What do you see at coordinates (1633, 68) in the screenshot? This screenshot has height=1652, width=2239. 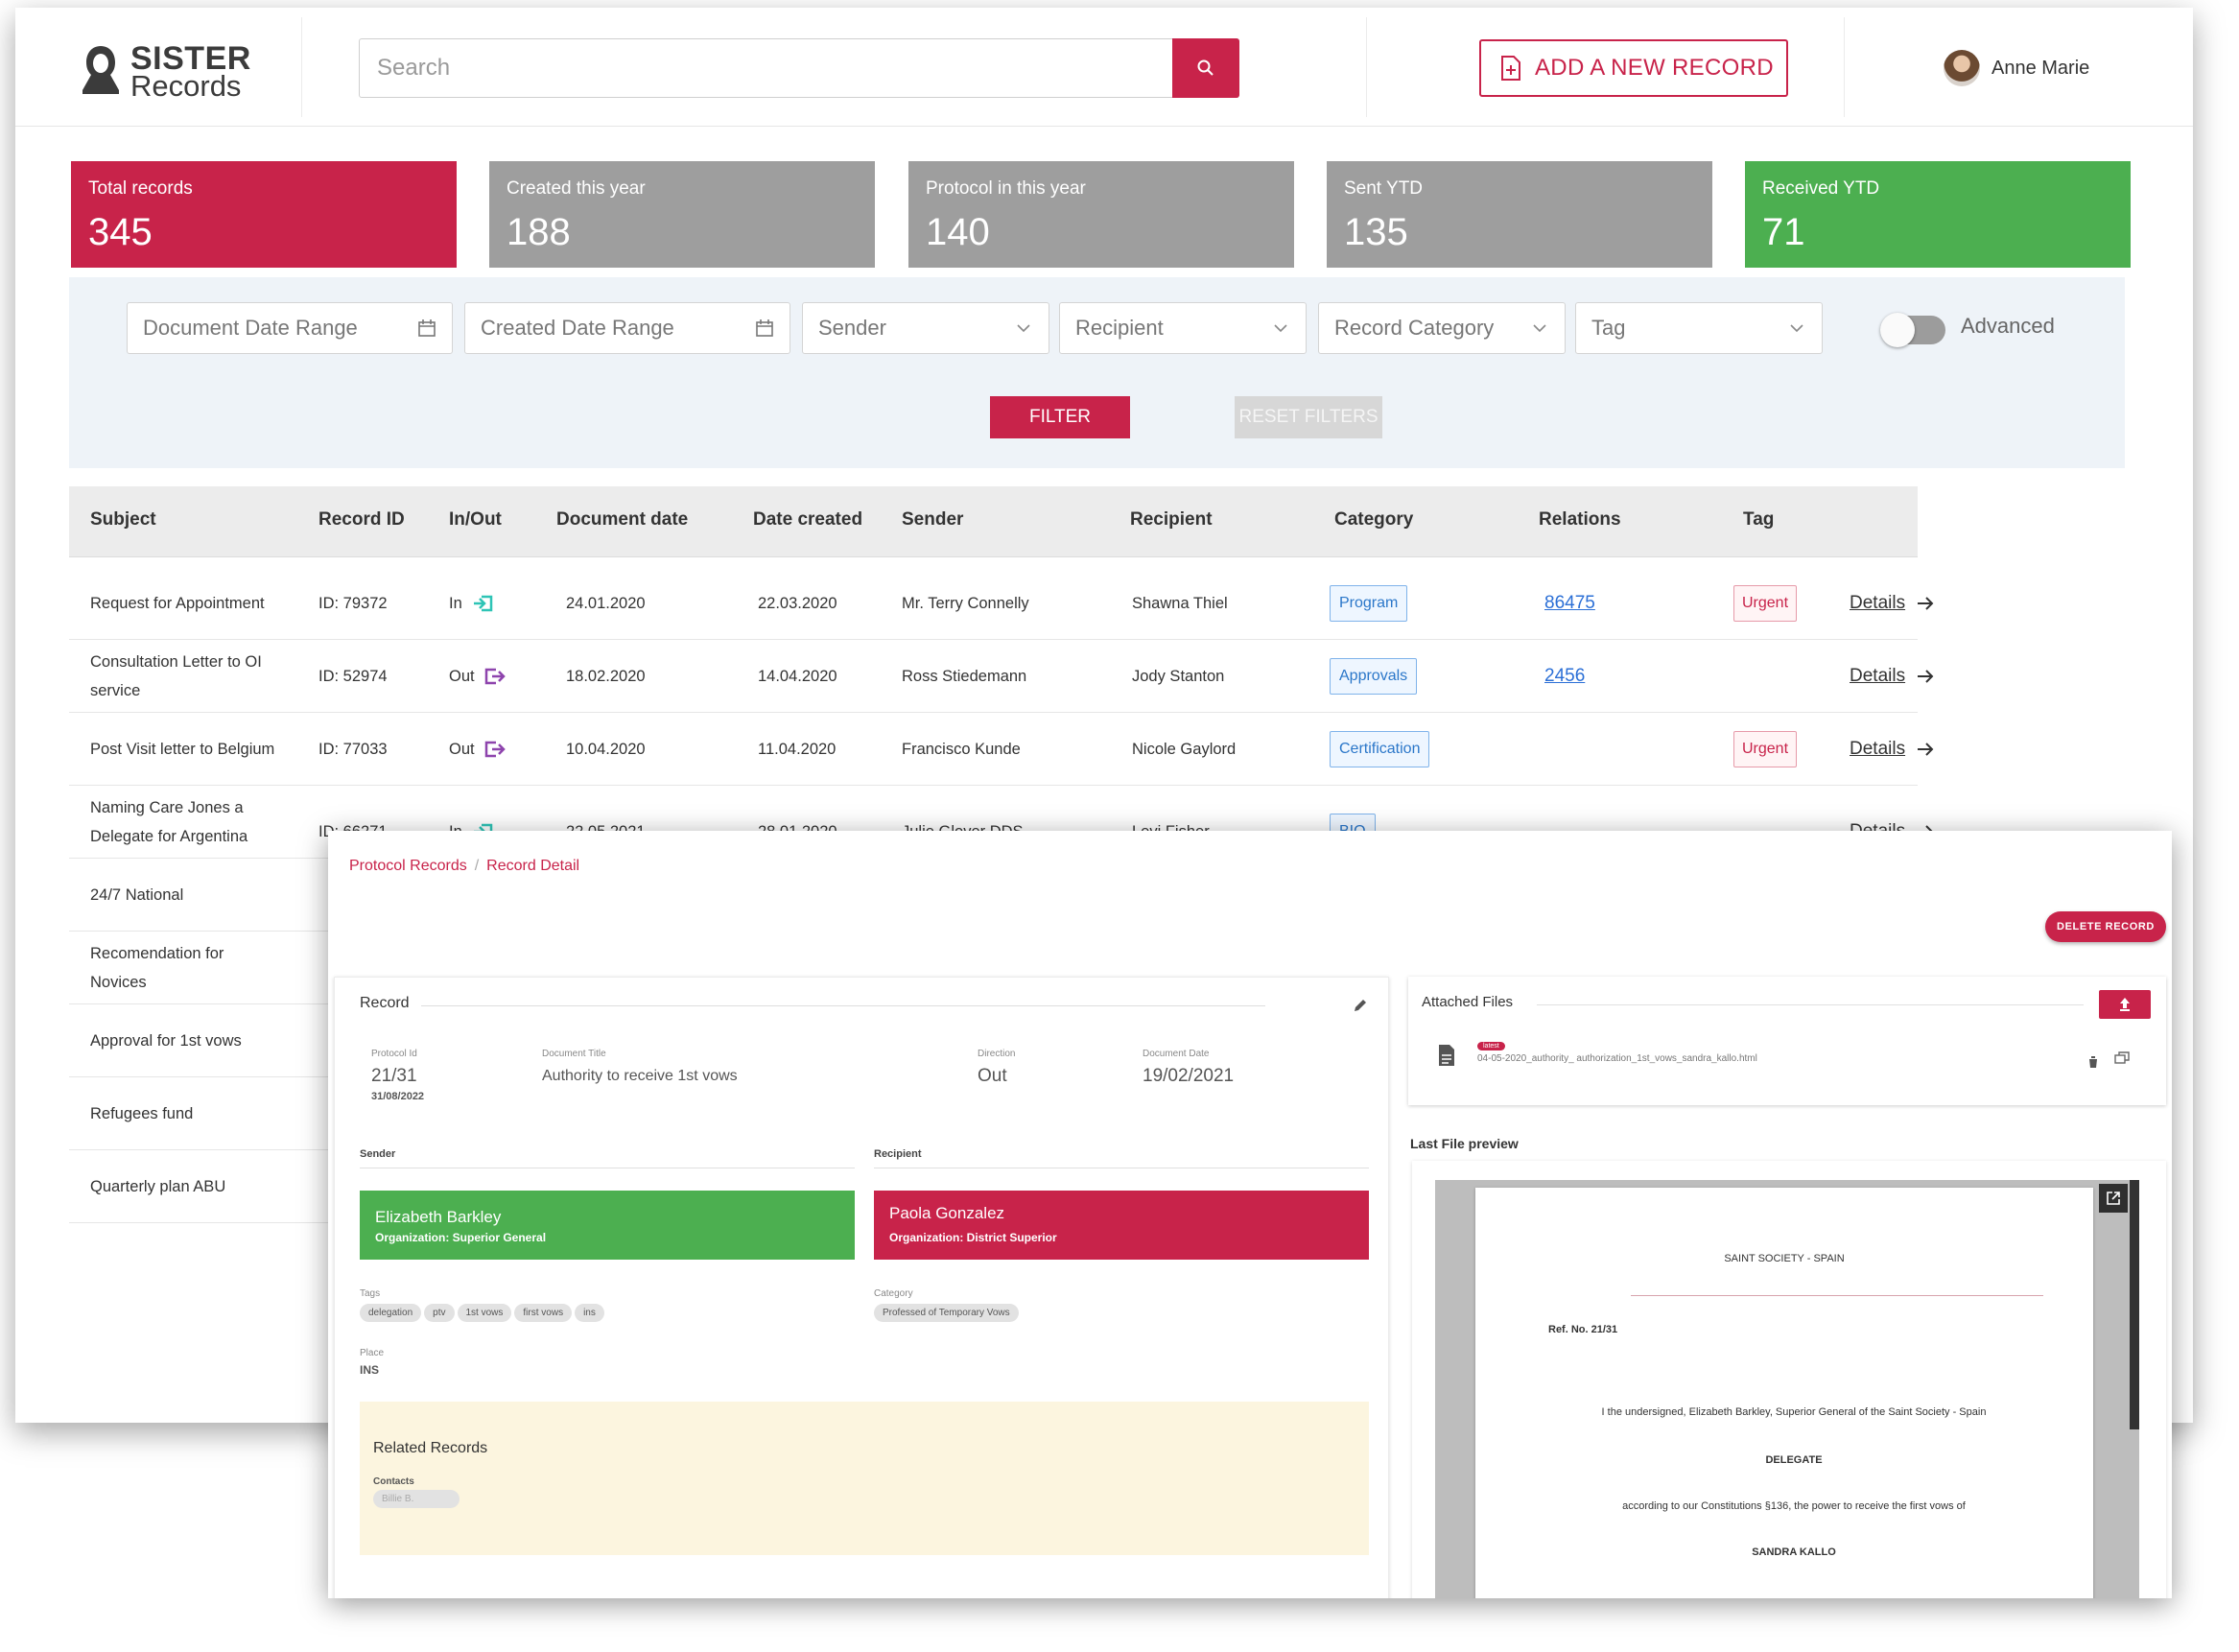 I see `add-record-button: ADD A NEW RECORD` at bounding box center [1633, 68].